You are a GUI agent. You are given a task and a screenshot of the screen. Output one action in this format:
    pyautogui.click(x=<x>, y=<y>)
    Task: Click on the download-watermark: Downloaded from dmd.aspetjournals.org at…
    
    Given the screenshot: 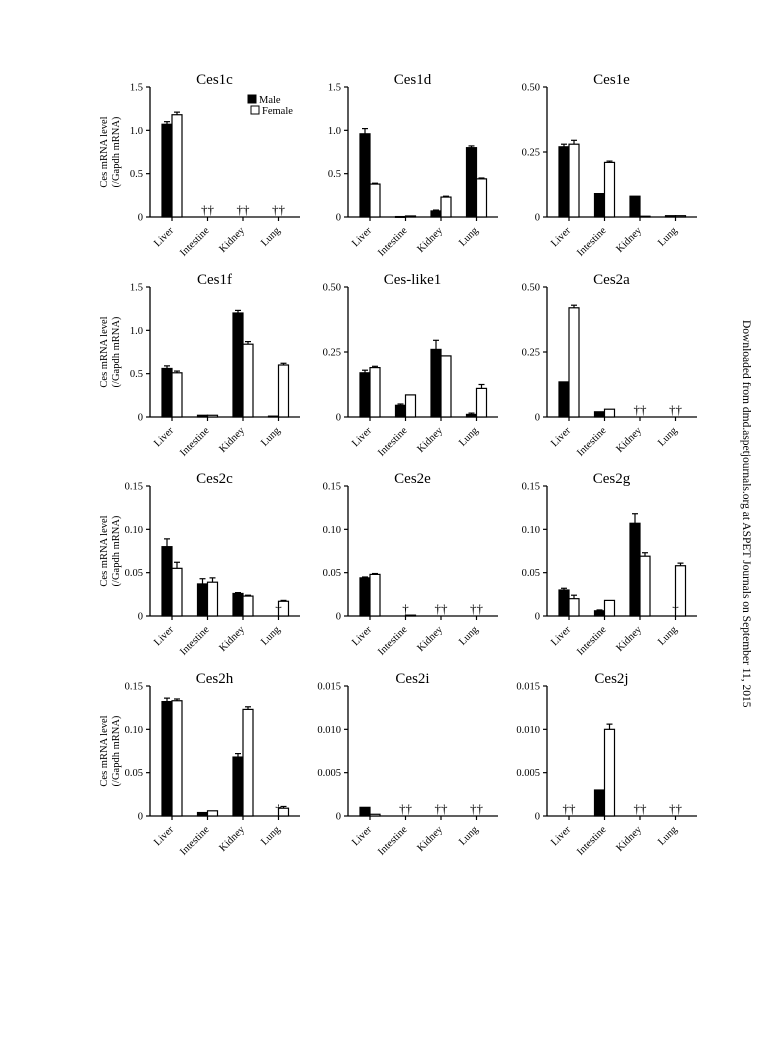 What is the action you would take?
    pyautogui.click(x=746, y=514)
    